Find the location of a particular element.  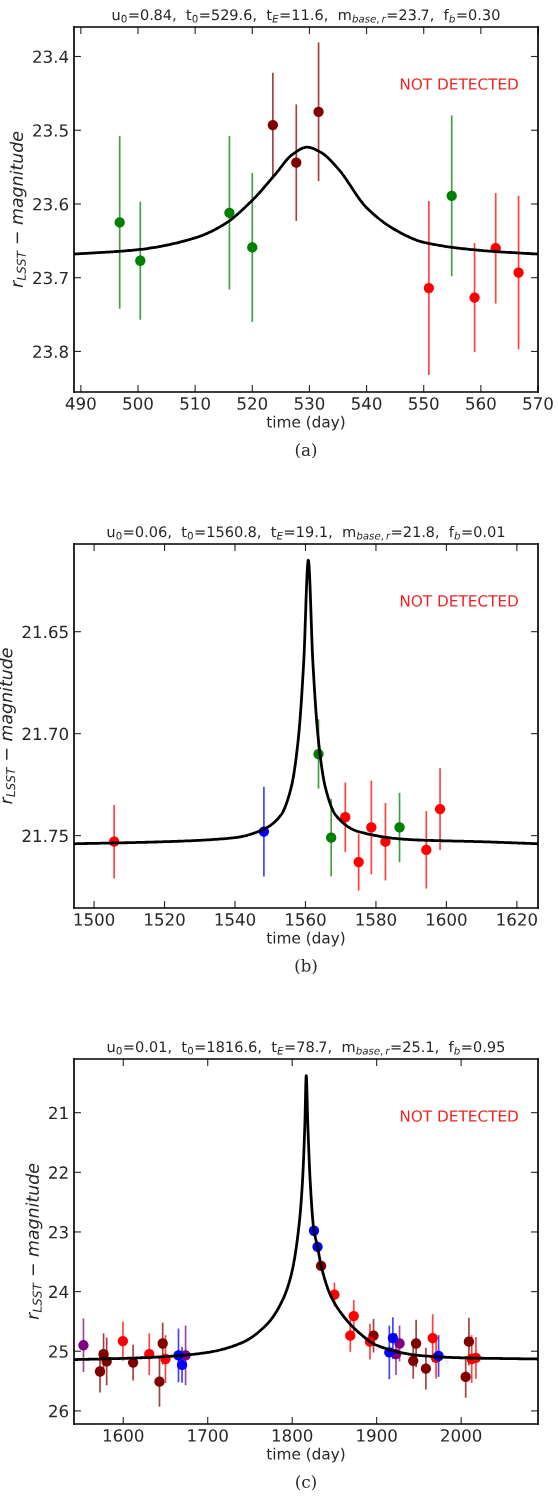

x-tick-label: 570 is located at coordinates (538, 403).